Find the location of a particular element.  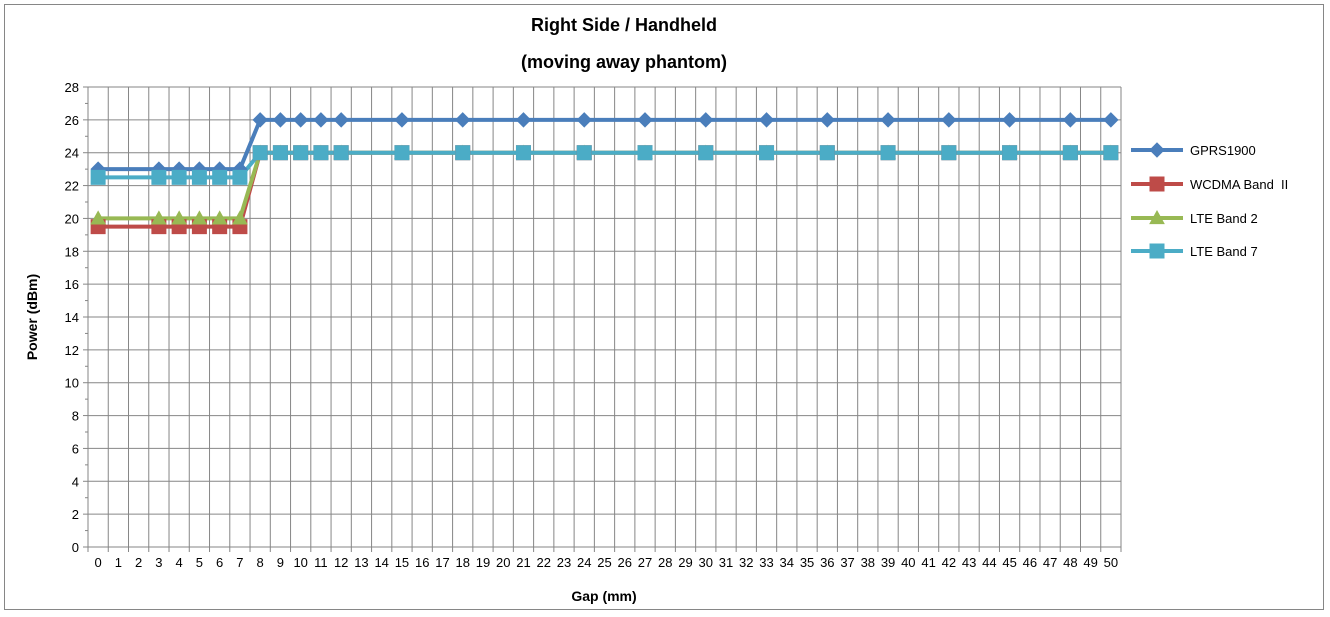

x-tick-label: 22 is located at coordinates (544, 562).